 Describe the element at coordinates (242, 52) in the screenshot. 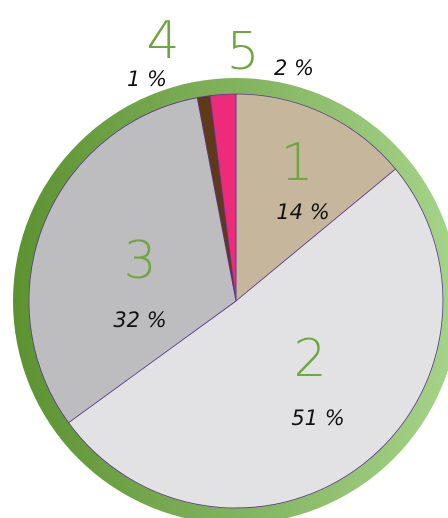

I see `slice-5-number: 5` at that location.